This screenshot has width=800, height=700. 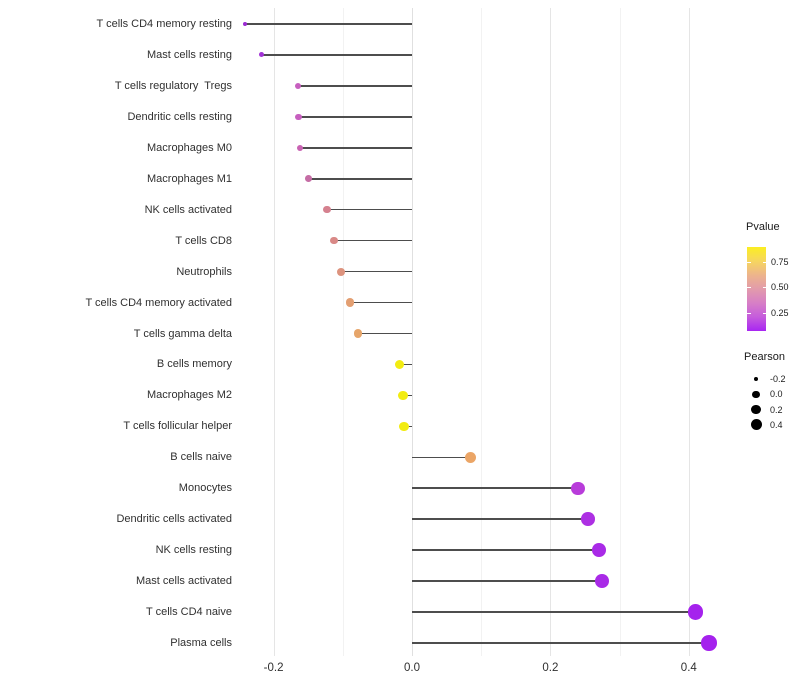 What do you see at coordinates (189, 147) in the screenshot?
I see `category-label: Macrophages M0` at bounding box center [189, 147].